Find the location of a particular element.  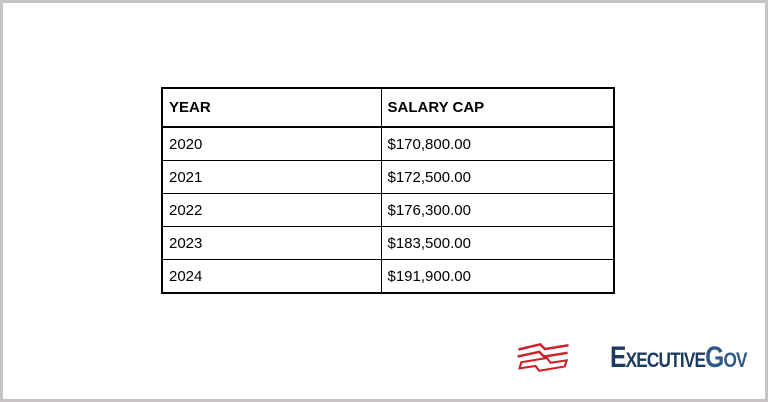

salary-cap-cell: $191,900.00 is located at coordinates (497, 276).